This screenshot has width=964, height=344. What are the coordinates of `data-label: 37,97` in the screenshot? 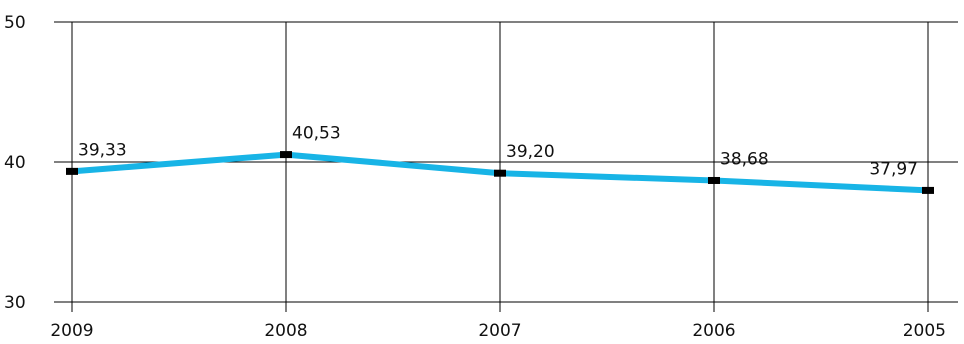 It's located at (893, 169).